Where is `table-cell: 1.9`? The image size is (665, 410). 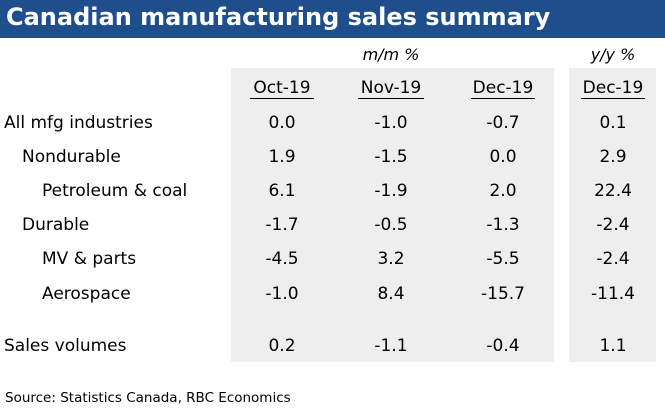
table-cell: 1.9 is located at coordinates (282, 157).